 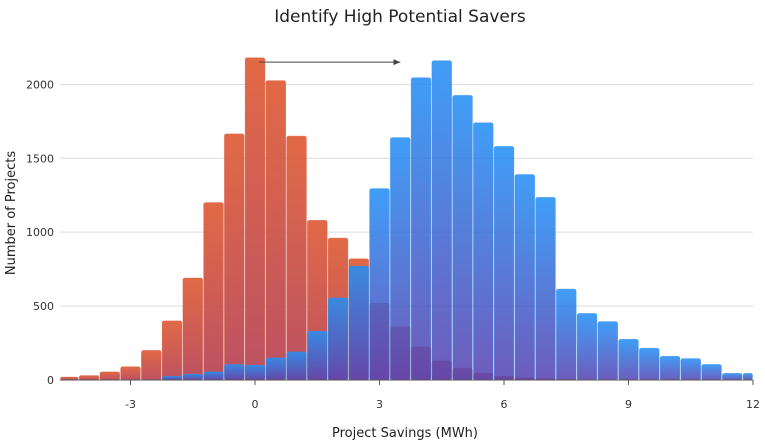 What do you see at coordinates (504, 404) in the screenshot?
I see `x-tick-label: 6` at bounding box center [504, 404].